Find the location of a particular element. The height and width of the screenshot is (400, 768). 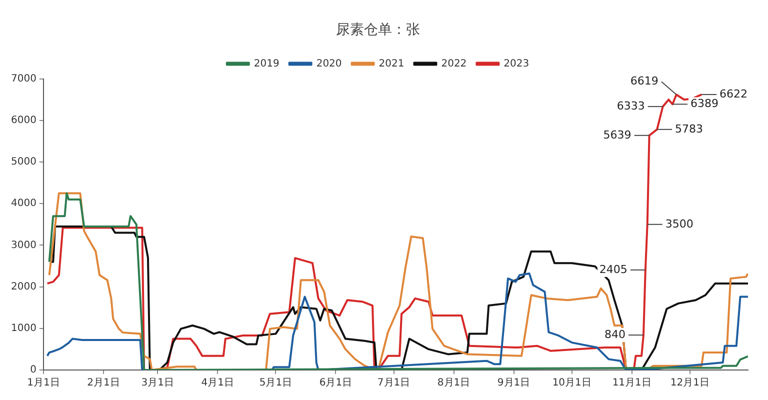

annotation: 2405 is located at coordinates (613, 269).